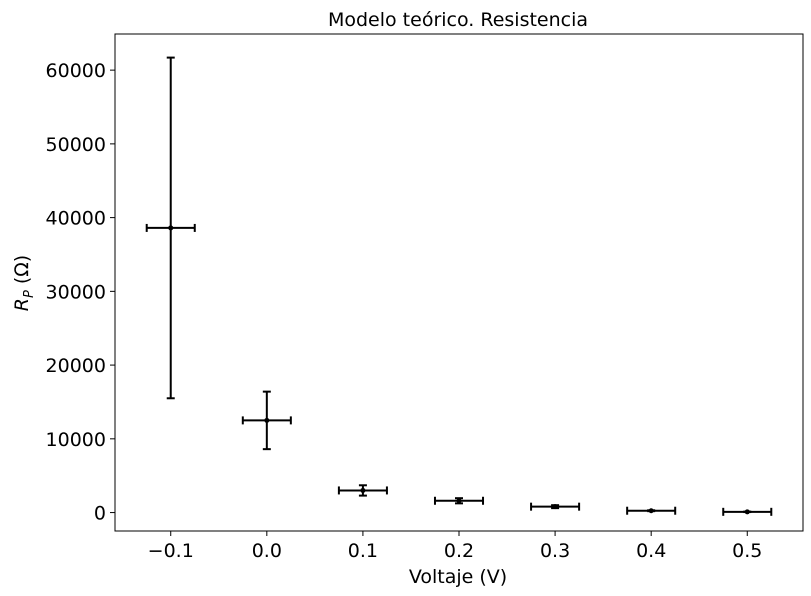  Describe the element at coordinates (22, 304) in the screenshot. I see `y-axis-label-main: R` at that location.